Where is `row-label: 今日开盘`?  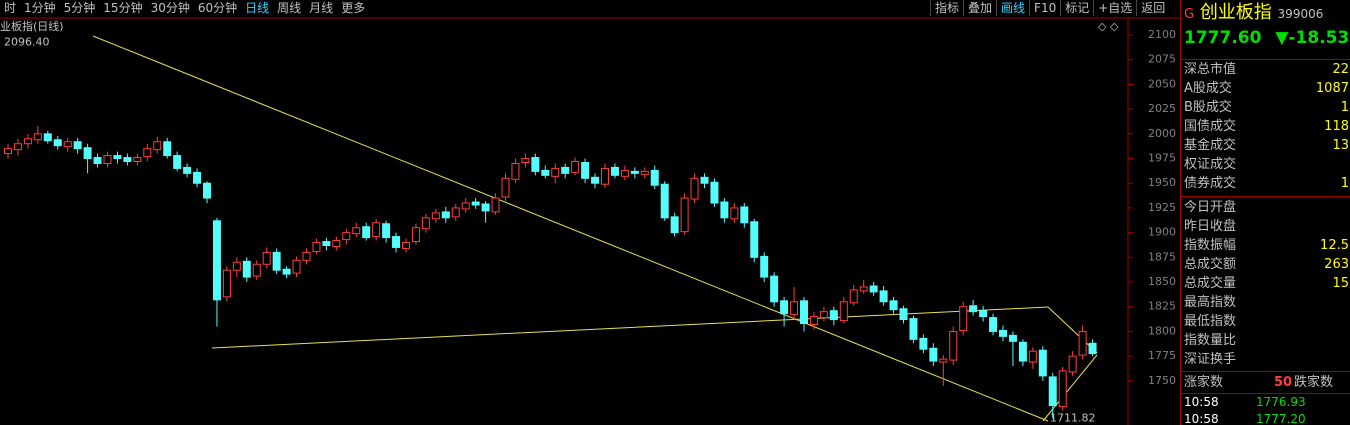 row-label: 今日开盘 is located at coordinates (1210, 207).